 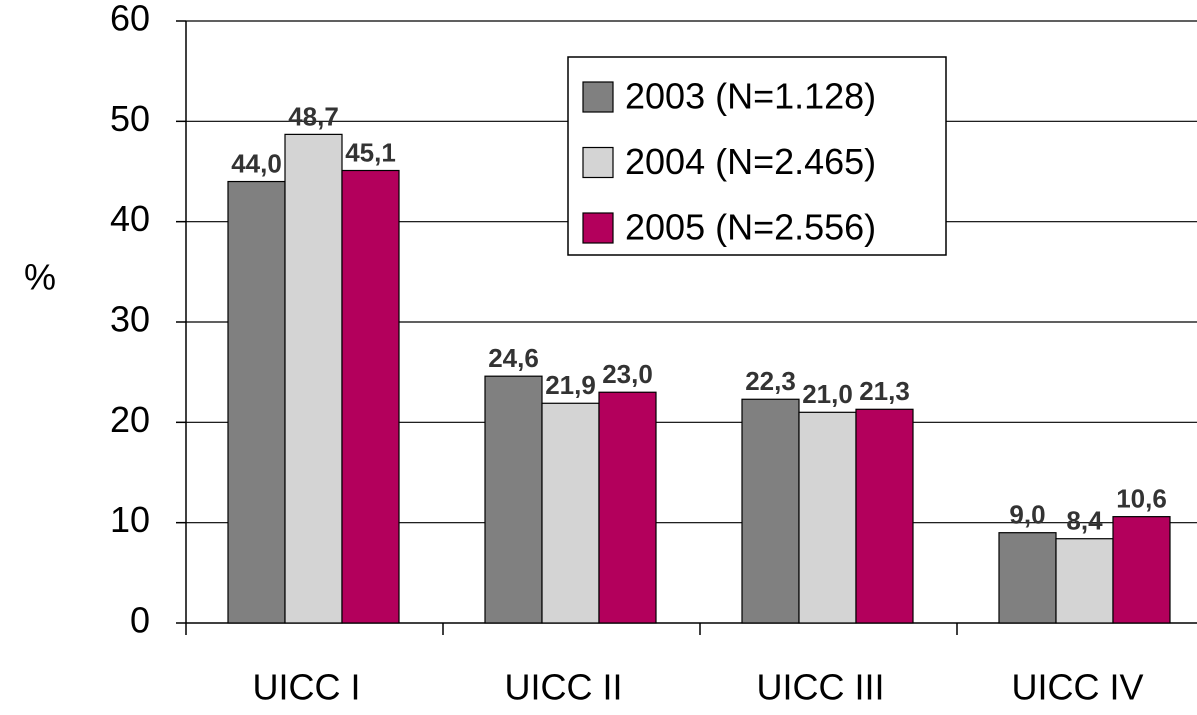 I want to click on legend-label: 2004 (N=2.465), so click(x=750, y=161).